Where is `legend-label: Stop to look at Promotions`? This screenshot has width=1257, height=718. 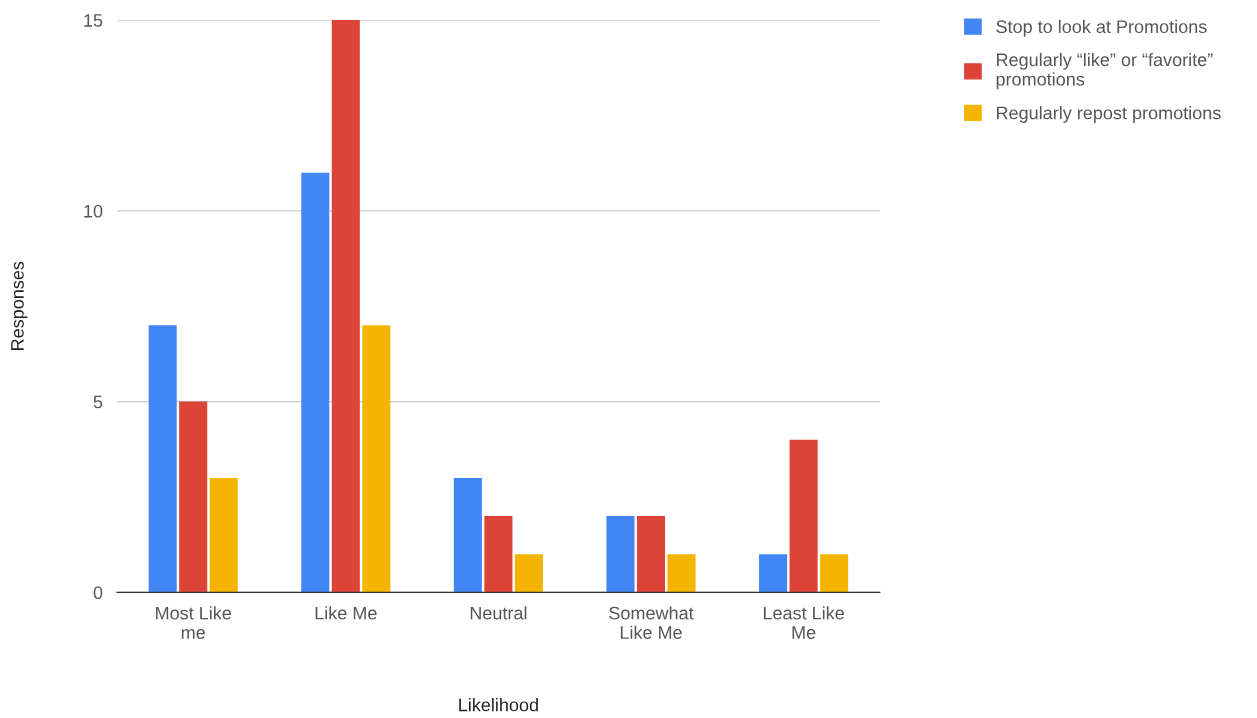
legend-label: Stop to look at Promotions is located at coordinates (1101, 28).